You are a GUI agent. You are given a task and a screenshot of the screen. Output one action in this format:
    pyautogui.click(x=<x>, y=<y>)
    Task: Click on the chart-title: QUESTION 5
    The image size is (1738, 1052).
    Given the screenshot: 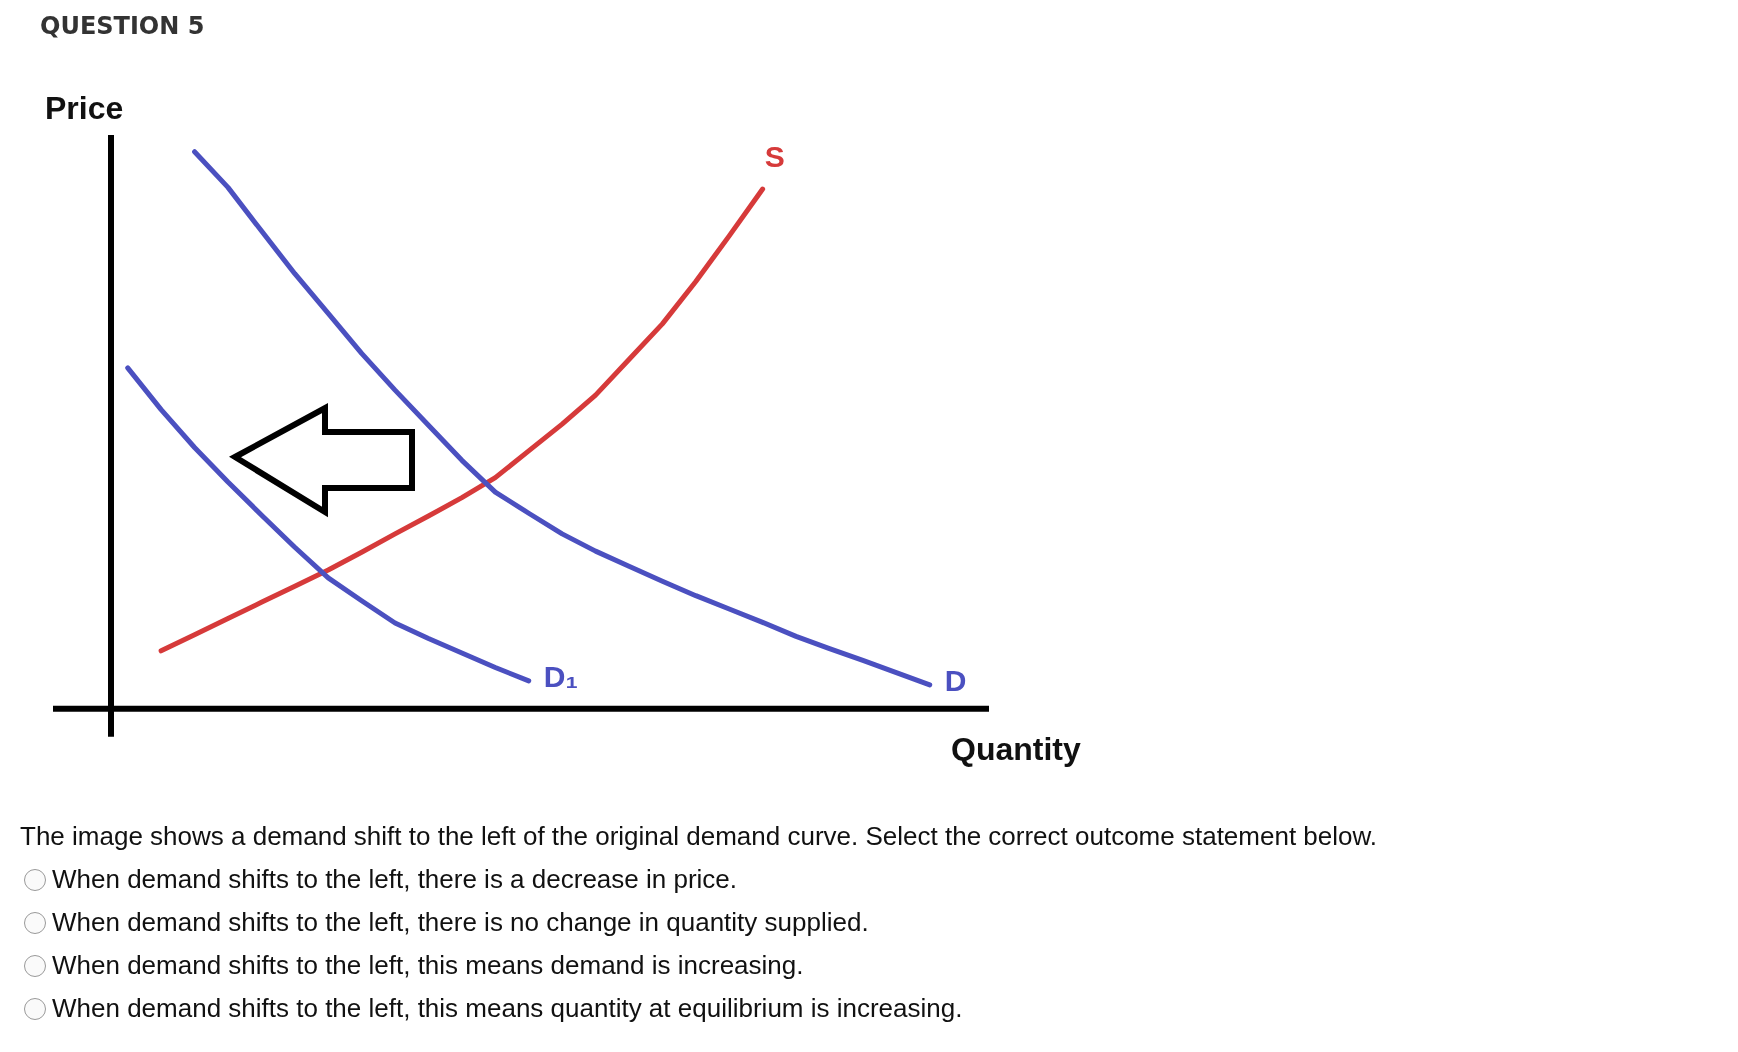 What is the action you would take?
    pyautogui.click(x=122, y=26)
    